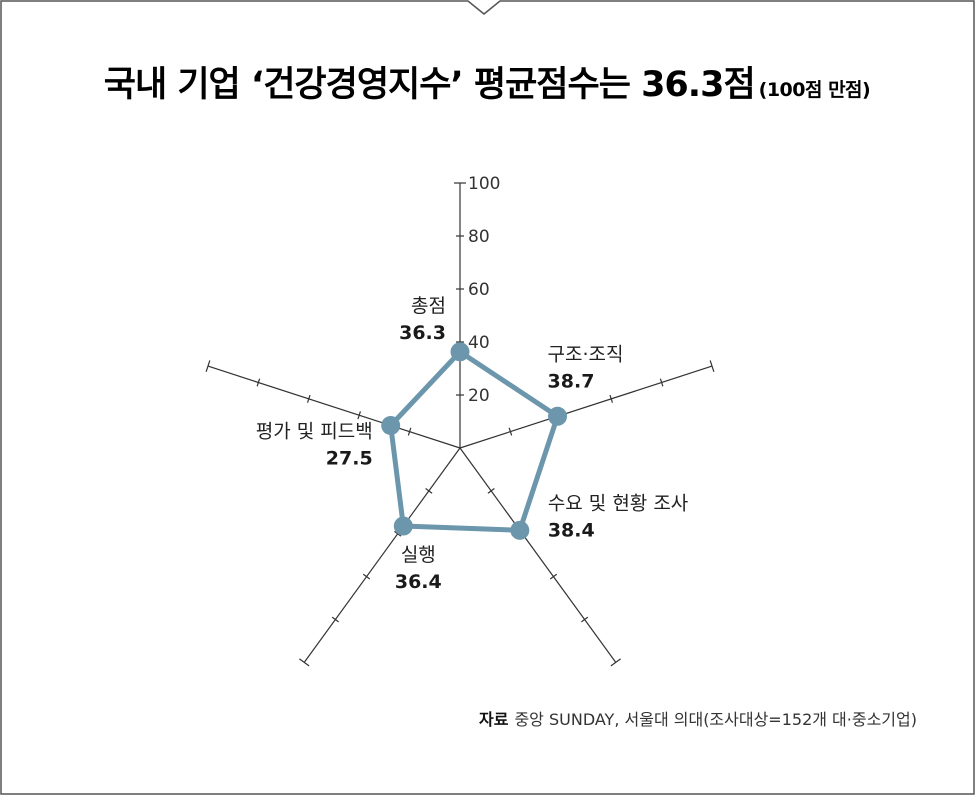  What do you see at coordinates (314, 431) in the screenshot?
I see `axis-label-5: 평가 및 피드백` at bounding box center [314, 431].